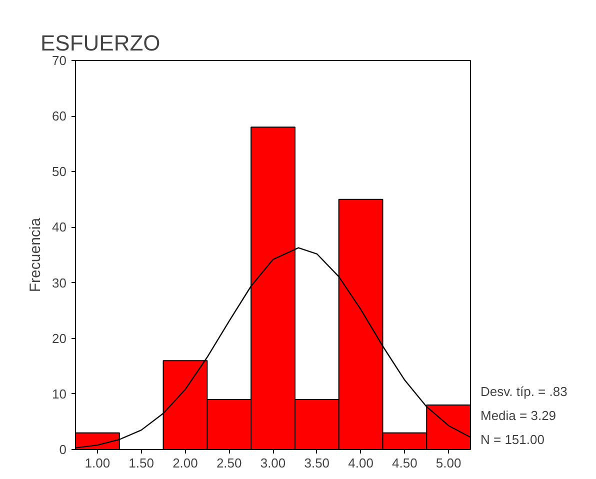 This screenshot has width=596, height=479. Describe the element at coordinates (100, 43) in the screenshot. I see `chart-title: ESFUERZO` at that location.